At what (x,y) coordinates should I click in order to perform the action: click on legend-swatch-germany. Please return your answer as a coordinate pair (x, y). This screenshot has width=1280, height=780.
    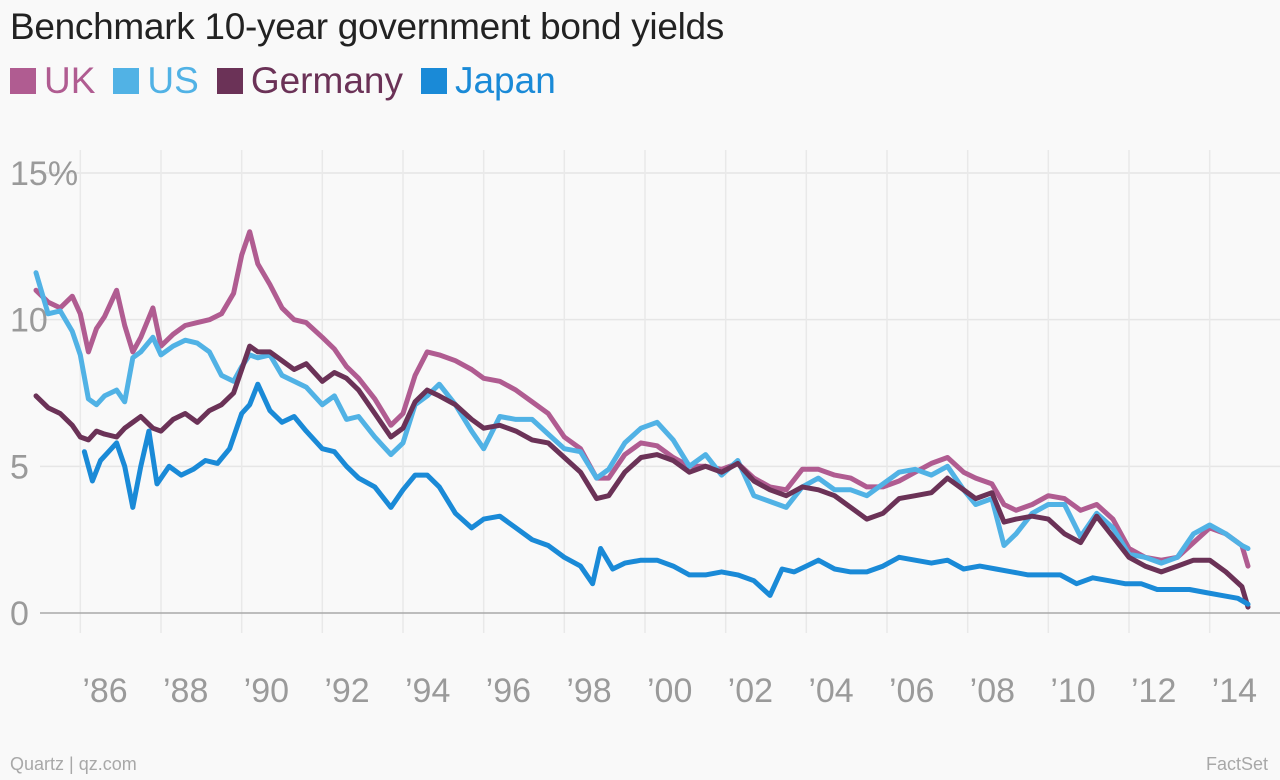
    Looking at the image, I should click on (229, 81).